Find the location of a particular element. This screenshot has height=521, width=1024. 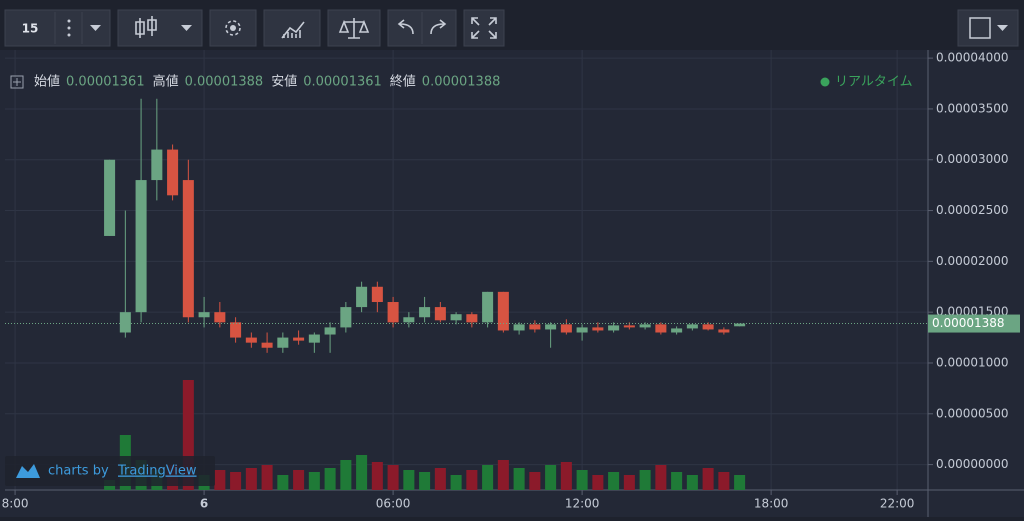

y-tick-label: 0.00000000 is located at coordinates (972, 464).